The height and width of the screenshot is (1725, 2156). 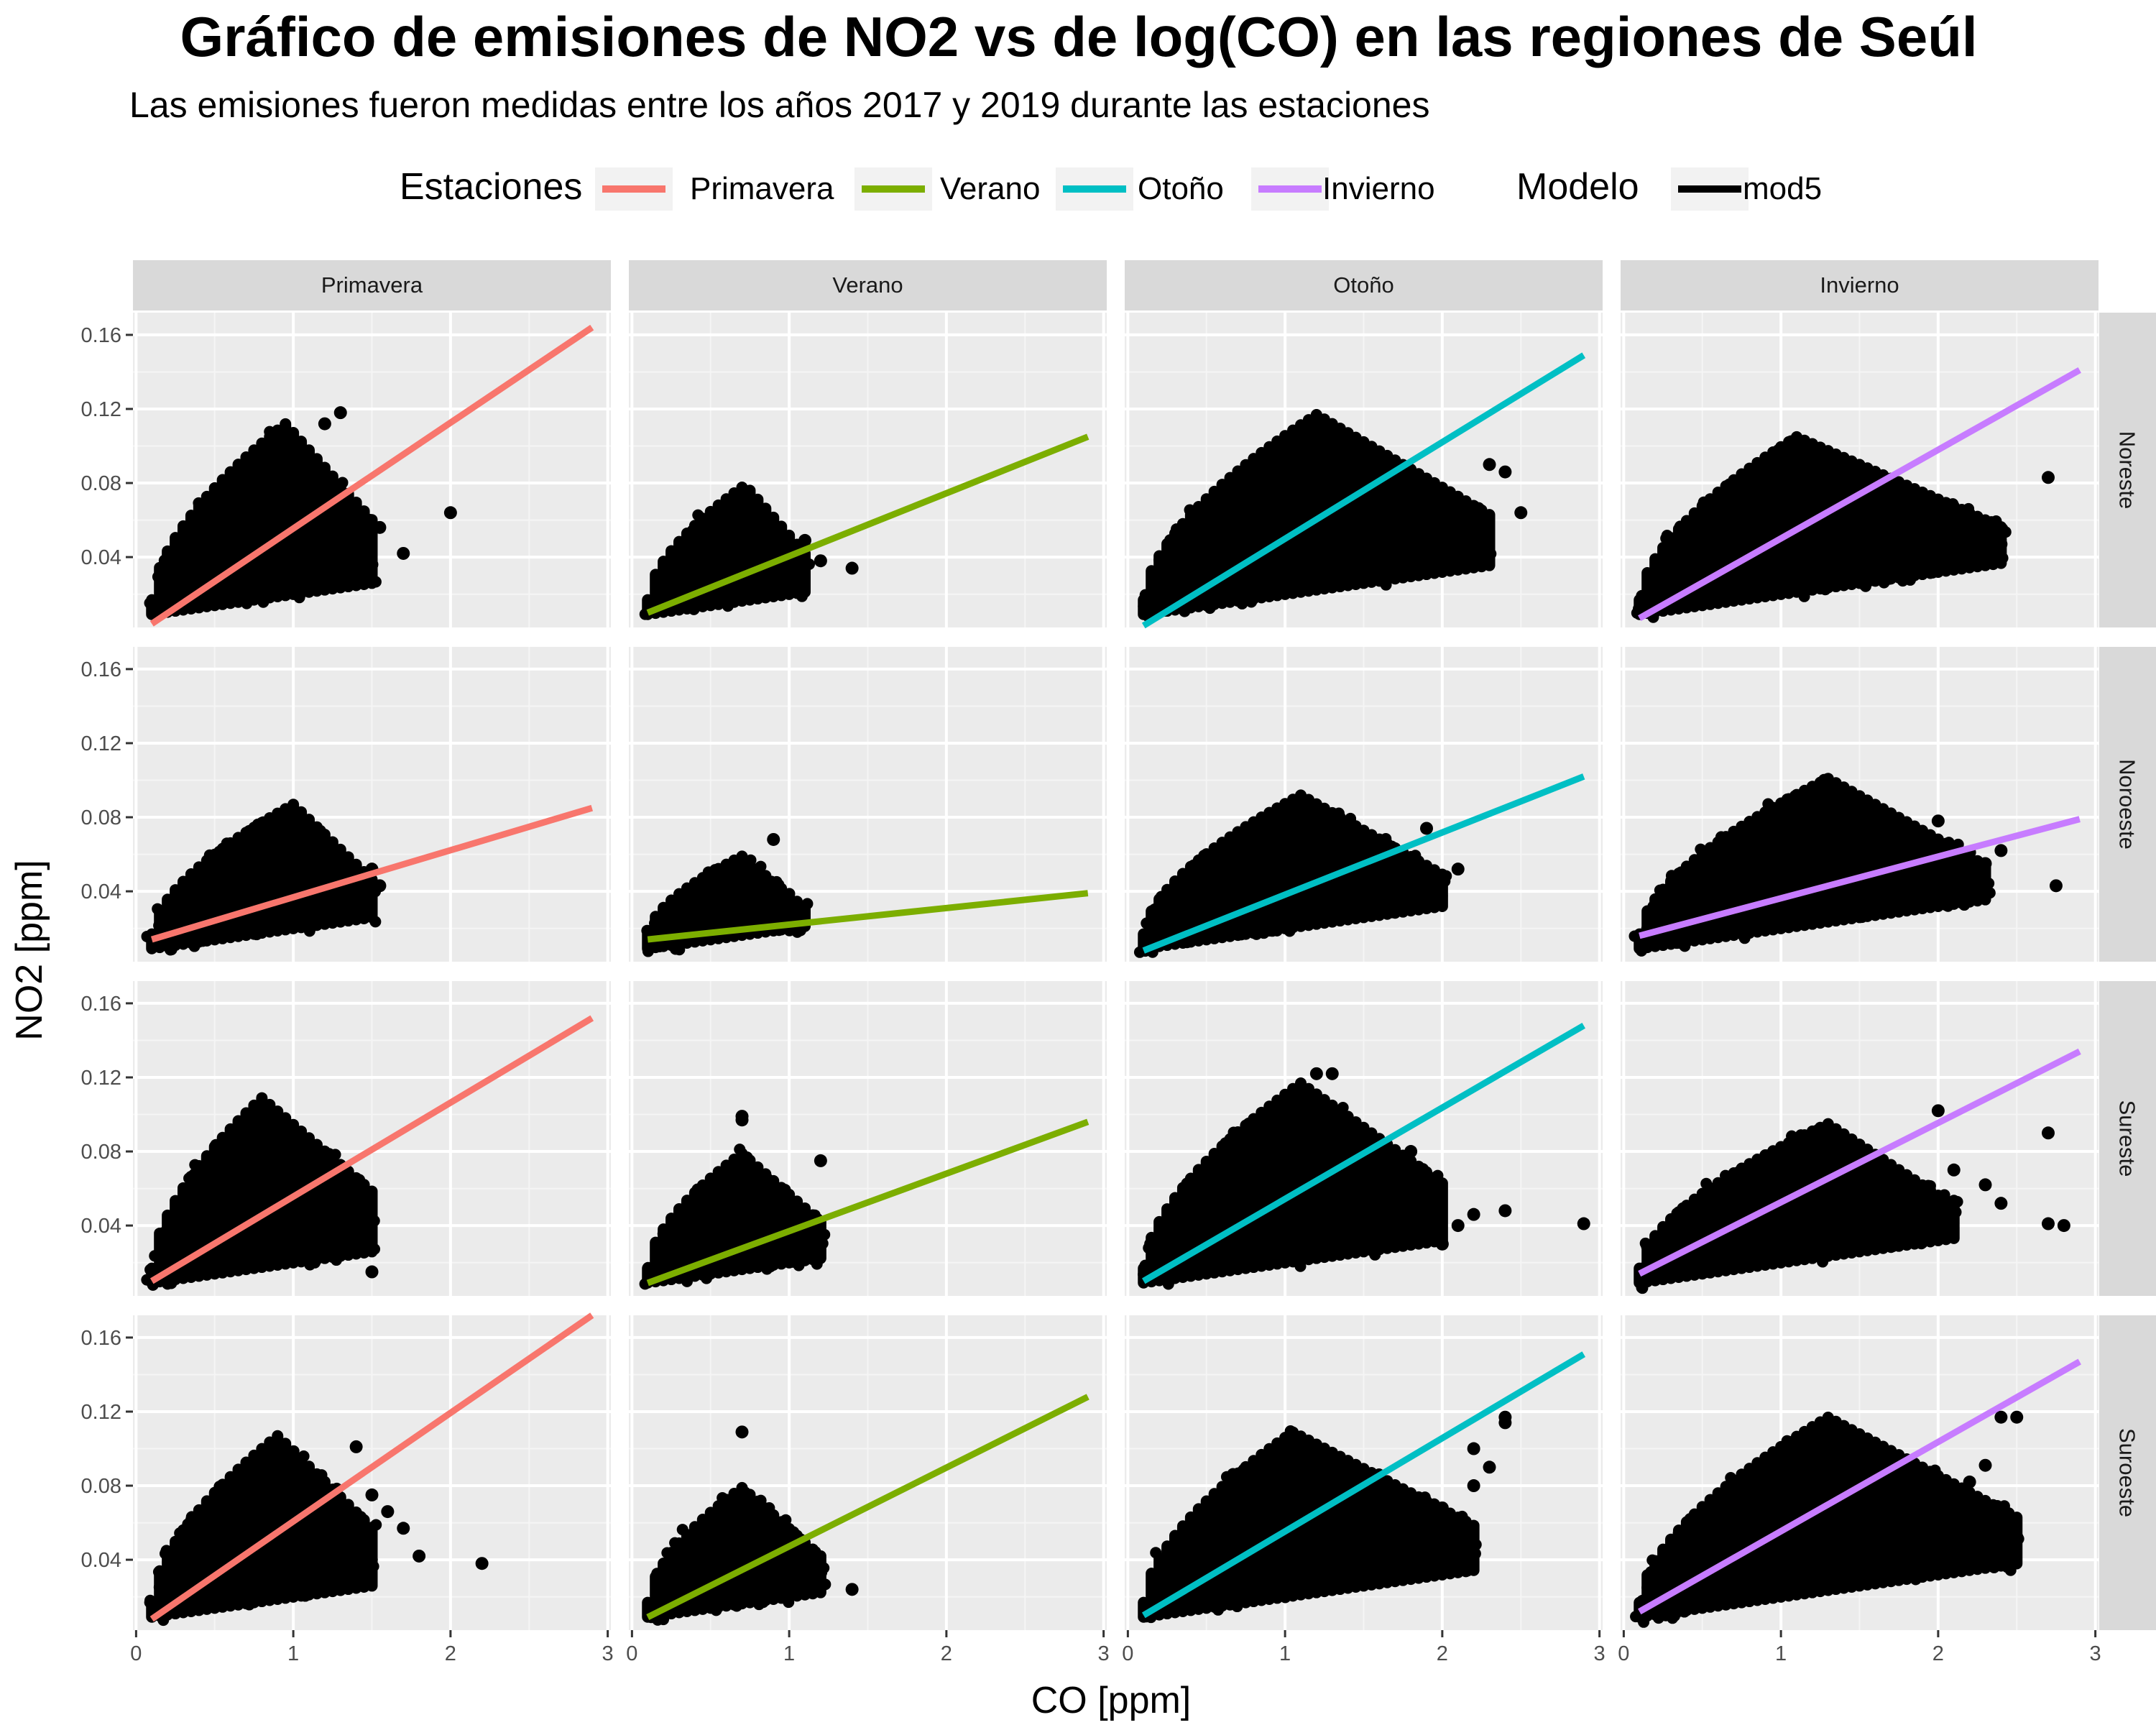 What do you see at coordinates (101, 1412) in the screenshot?
I see `y-tick-label: 0.12` at bounding box center [101, 1412].